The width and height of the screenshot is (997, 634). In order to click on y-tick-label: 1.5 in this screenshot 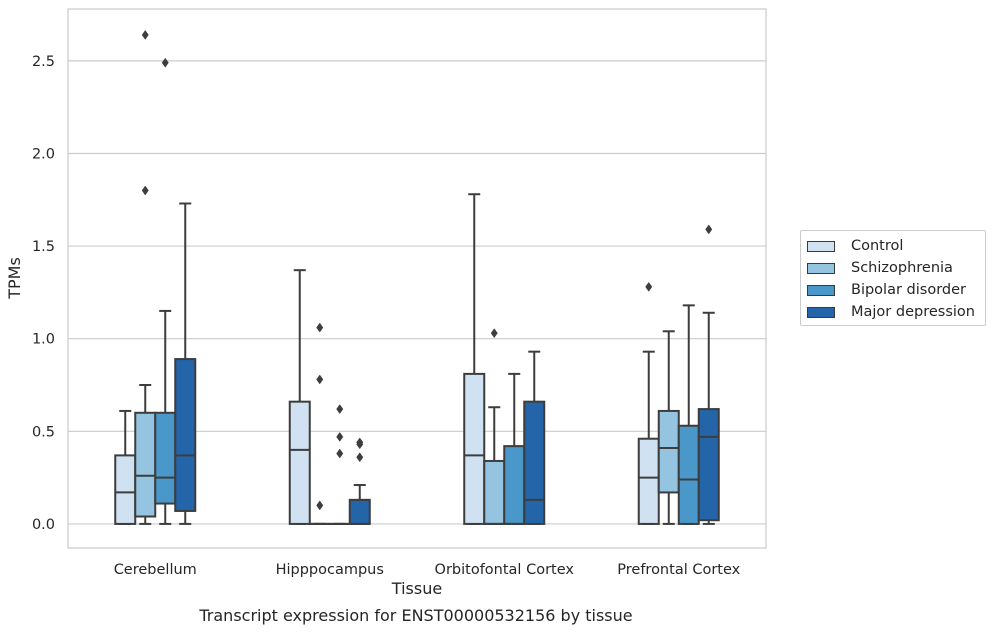, I will do `click(43, 247)`.